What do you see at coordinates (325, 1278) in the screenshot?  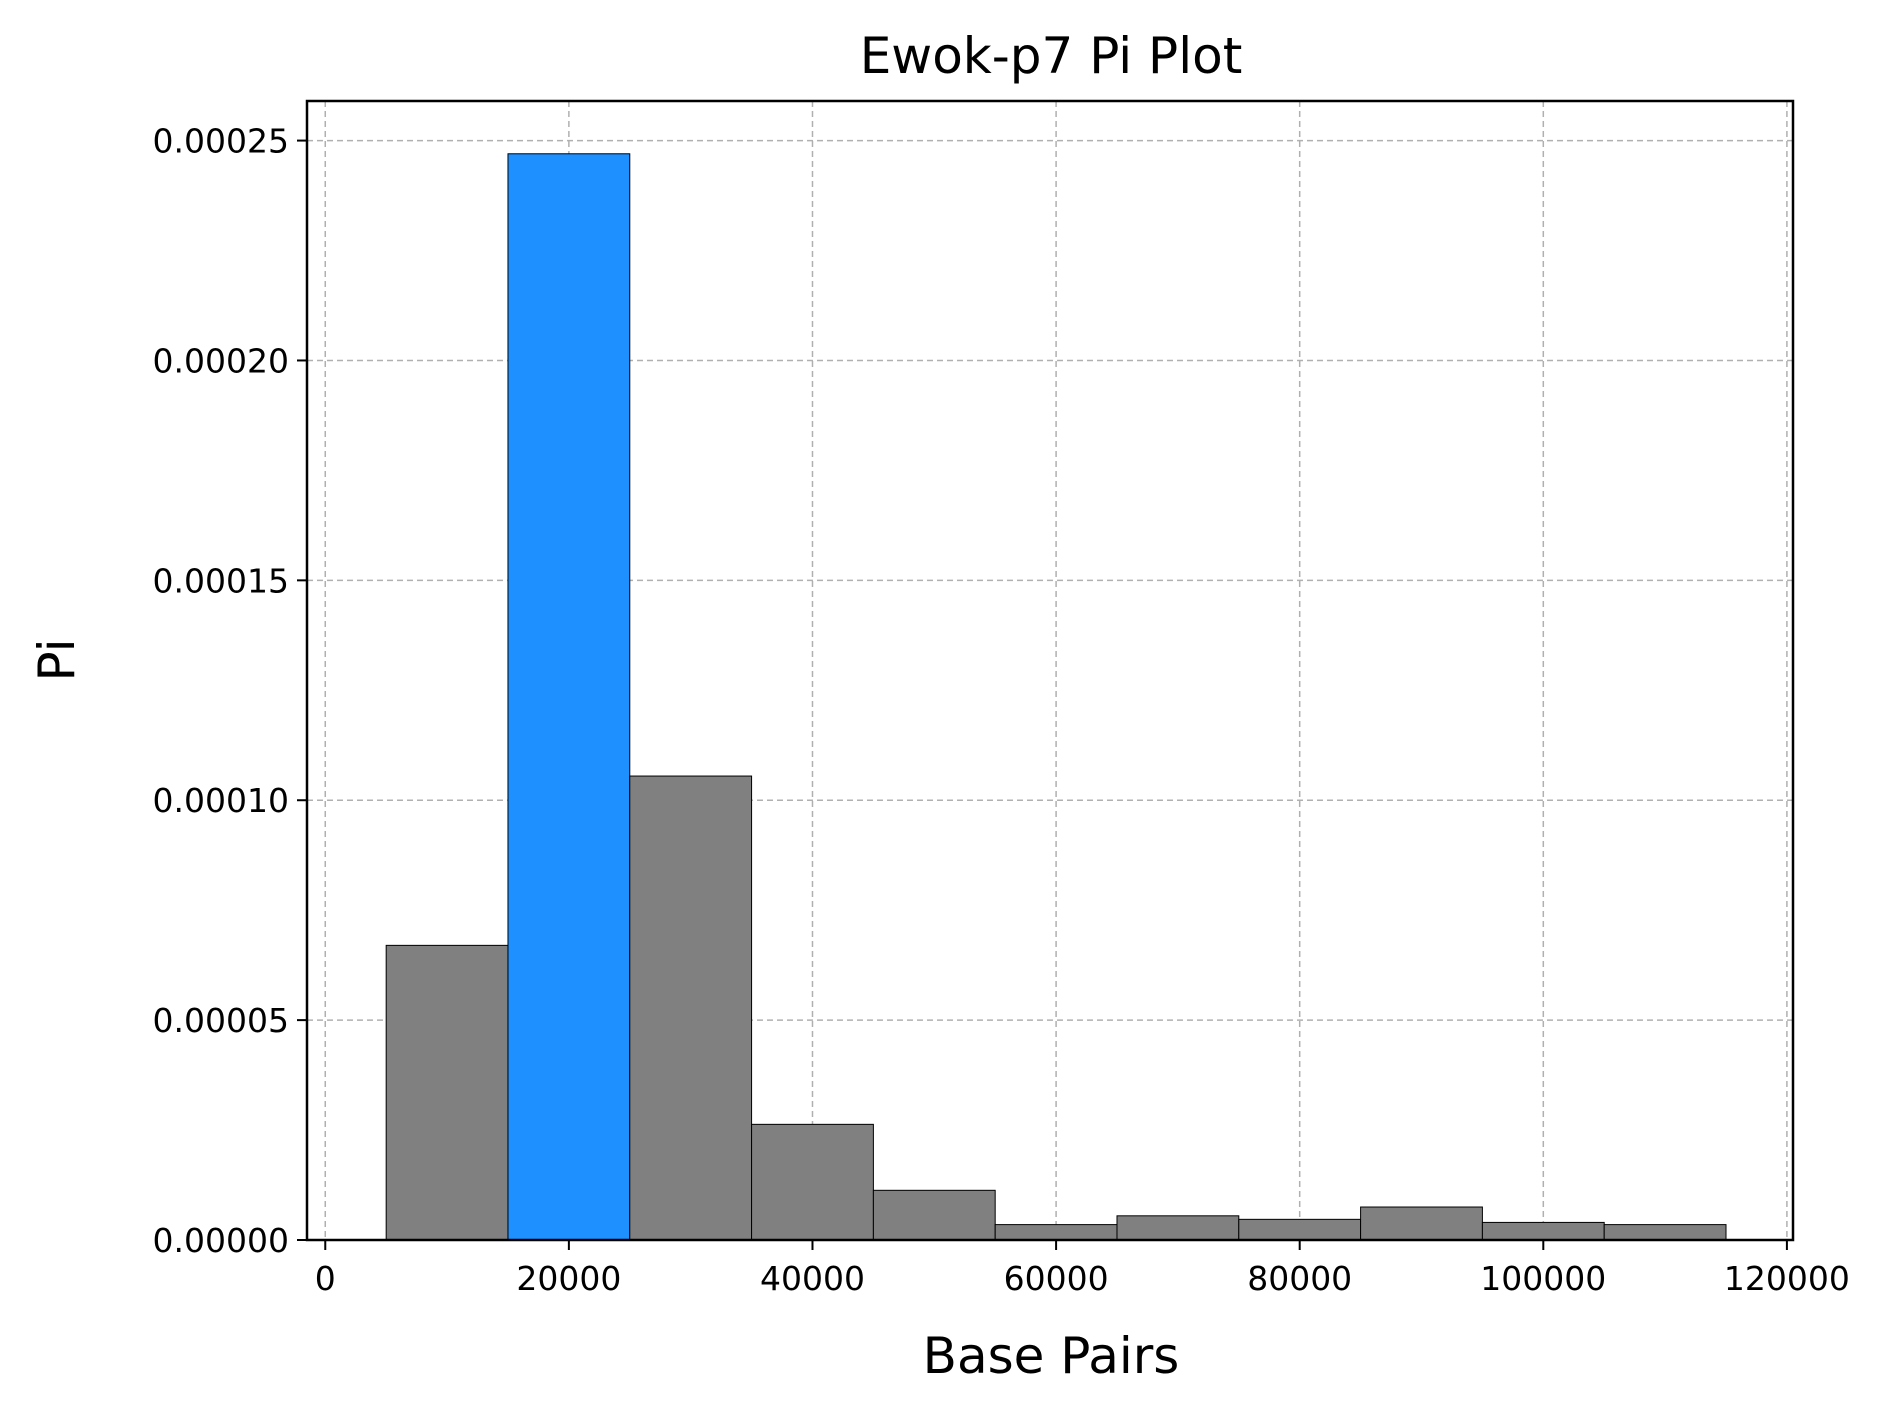 I see `x-tick-label: 0` at bounding box center [325, 1278].